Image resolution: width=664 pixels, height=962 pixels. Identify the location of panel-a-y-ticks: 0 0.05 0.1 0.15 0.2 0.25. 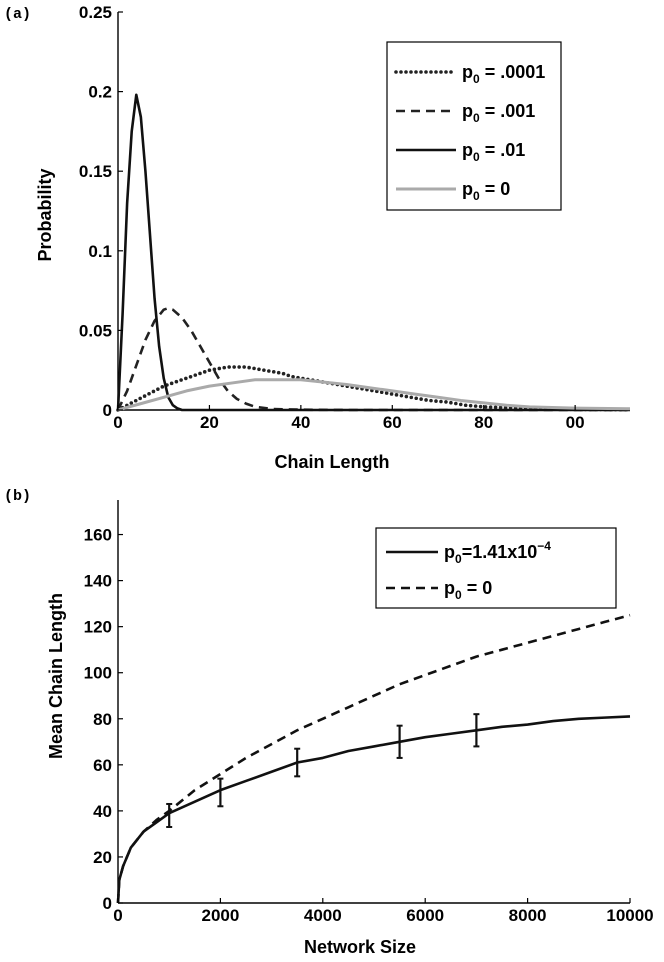
(101, 211).